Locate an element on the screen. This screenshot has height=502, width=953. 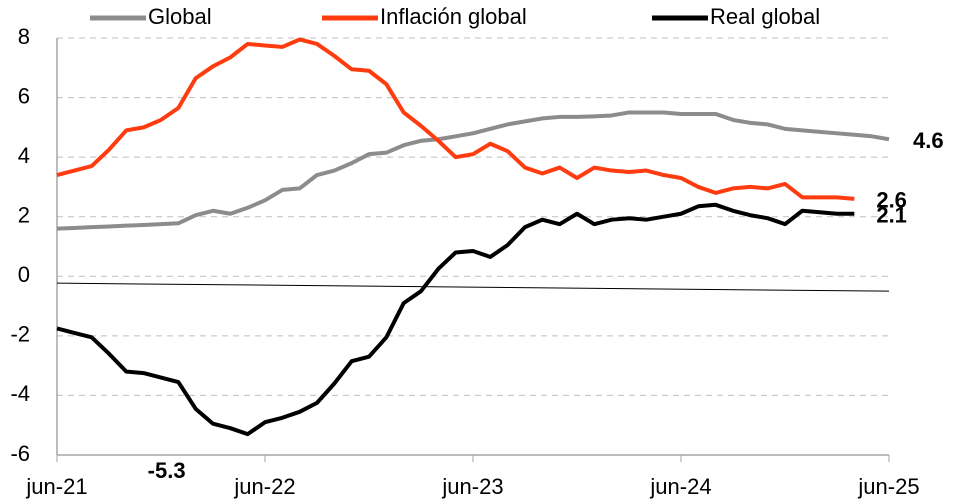
y-tick-label: -4 is located at coordinates (20, 393).